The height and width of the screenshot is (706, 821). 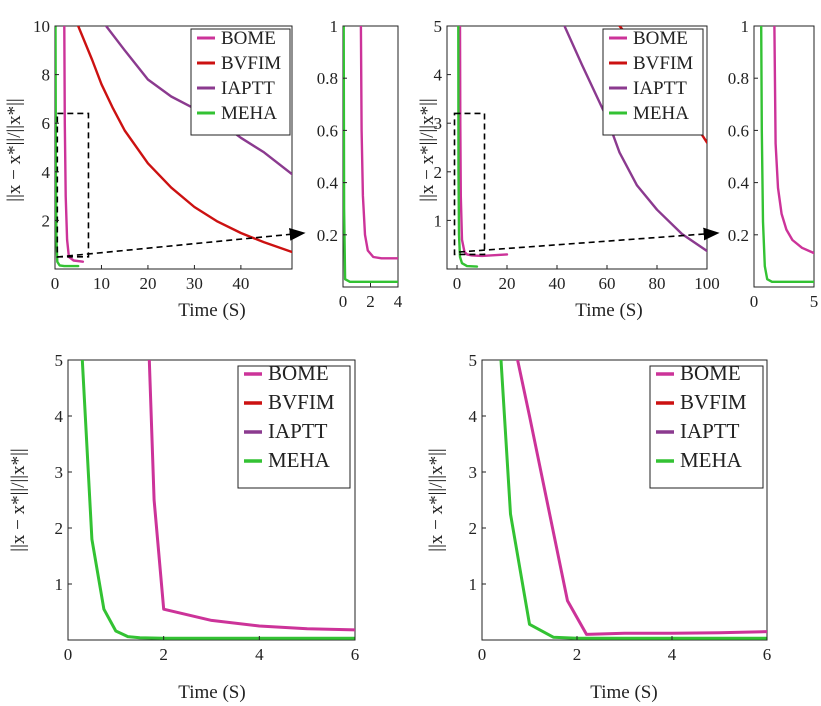 I want to click on x-tick-label: 10, so click(x=101, y=283).